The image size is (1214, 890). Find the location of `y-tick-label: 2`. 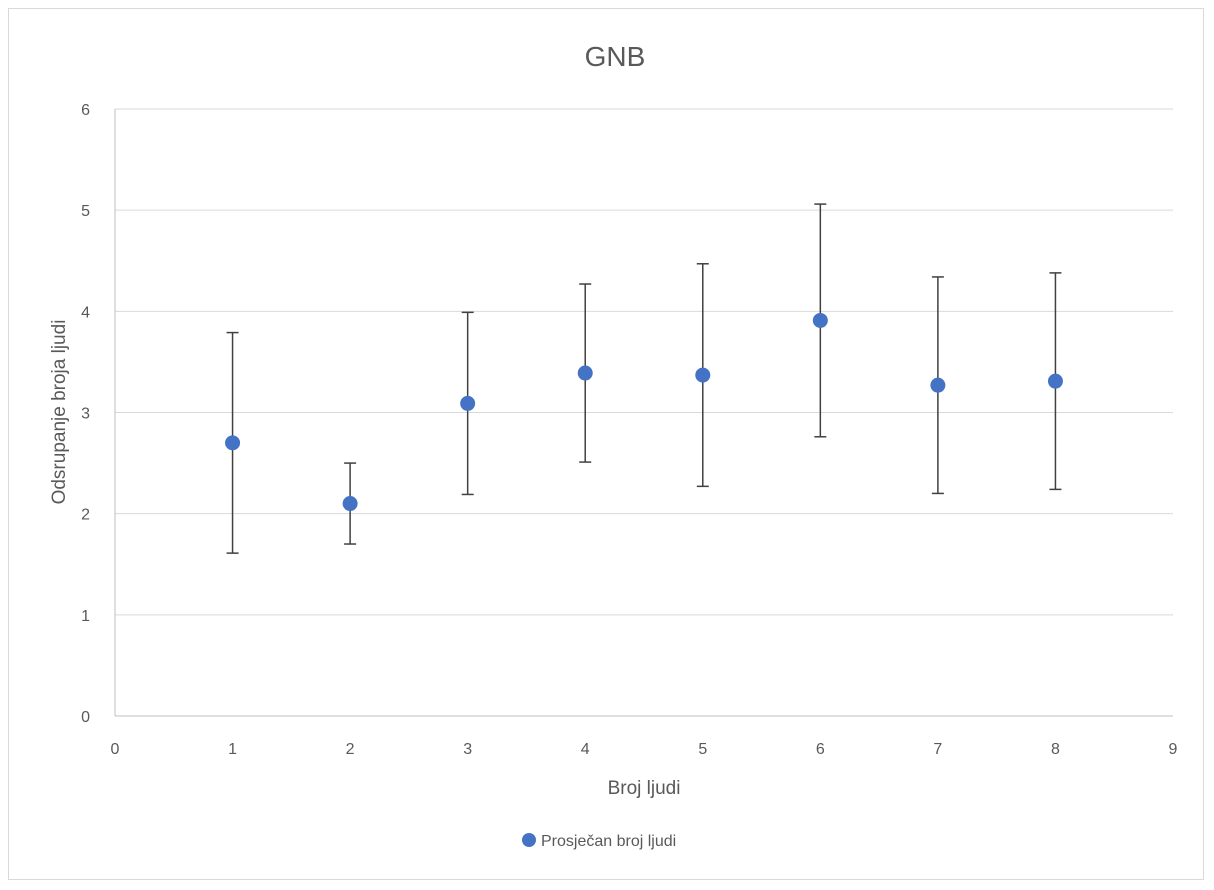

y-tick-label: 2 is located at coordinates (85, 515).